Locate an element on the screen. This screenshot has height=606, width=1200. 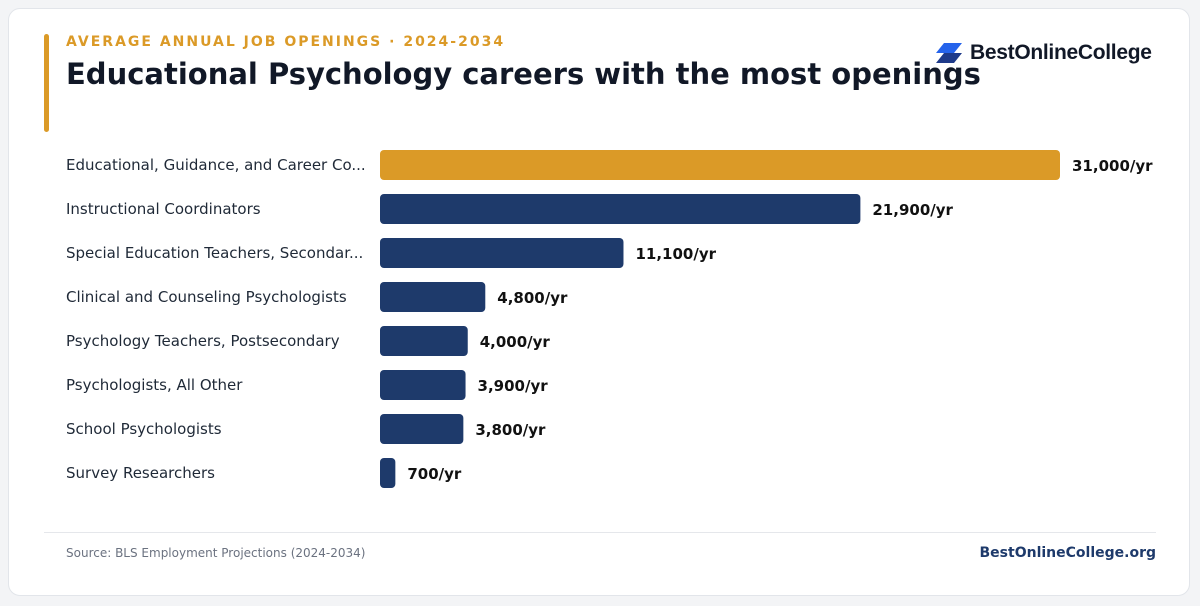
brand-logo-text: BestOnlineCollege is located at coordinates (1061, 52).